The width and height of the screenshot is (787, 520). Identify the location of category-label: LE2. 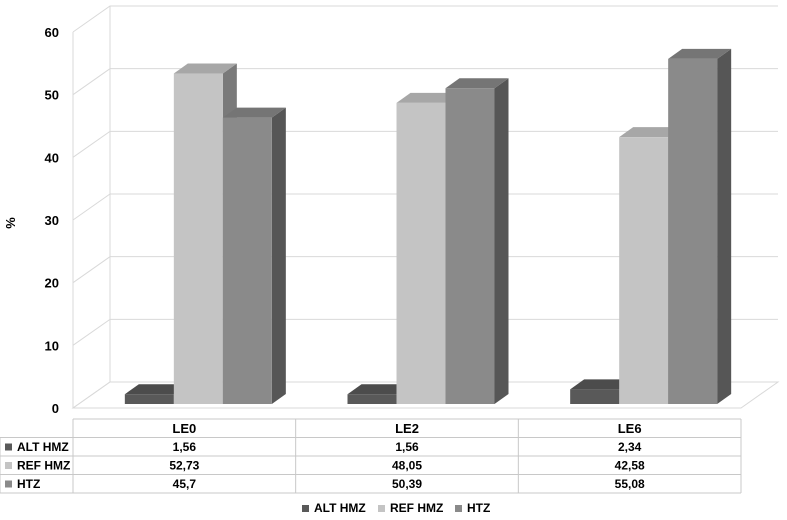
(407, 428).